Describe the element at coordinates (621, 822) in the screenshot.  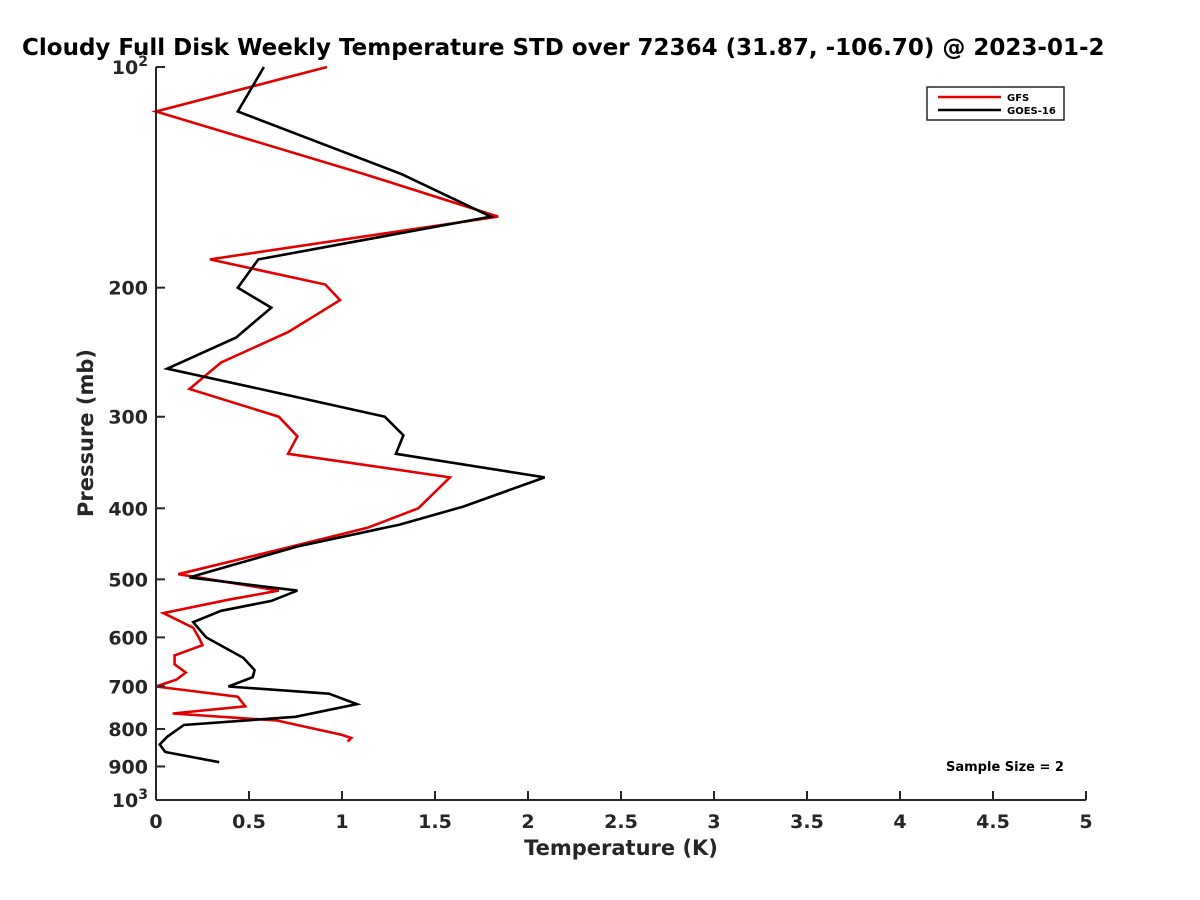
I see `x-tick-label-5: 2.5` at that location.